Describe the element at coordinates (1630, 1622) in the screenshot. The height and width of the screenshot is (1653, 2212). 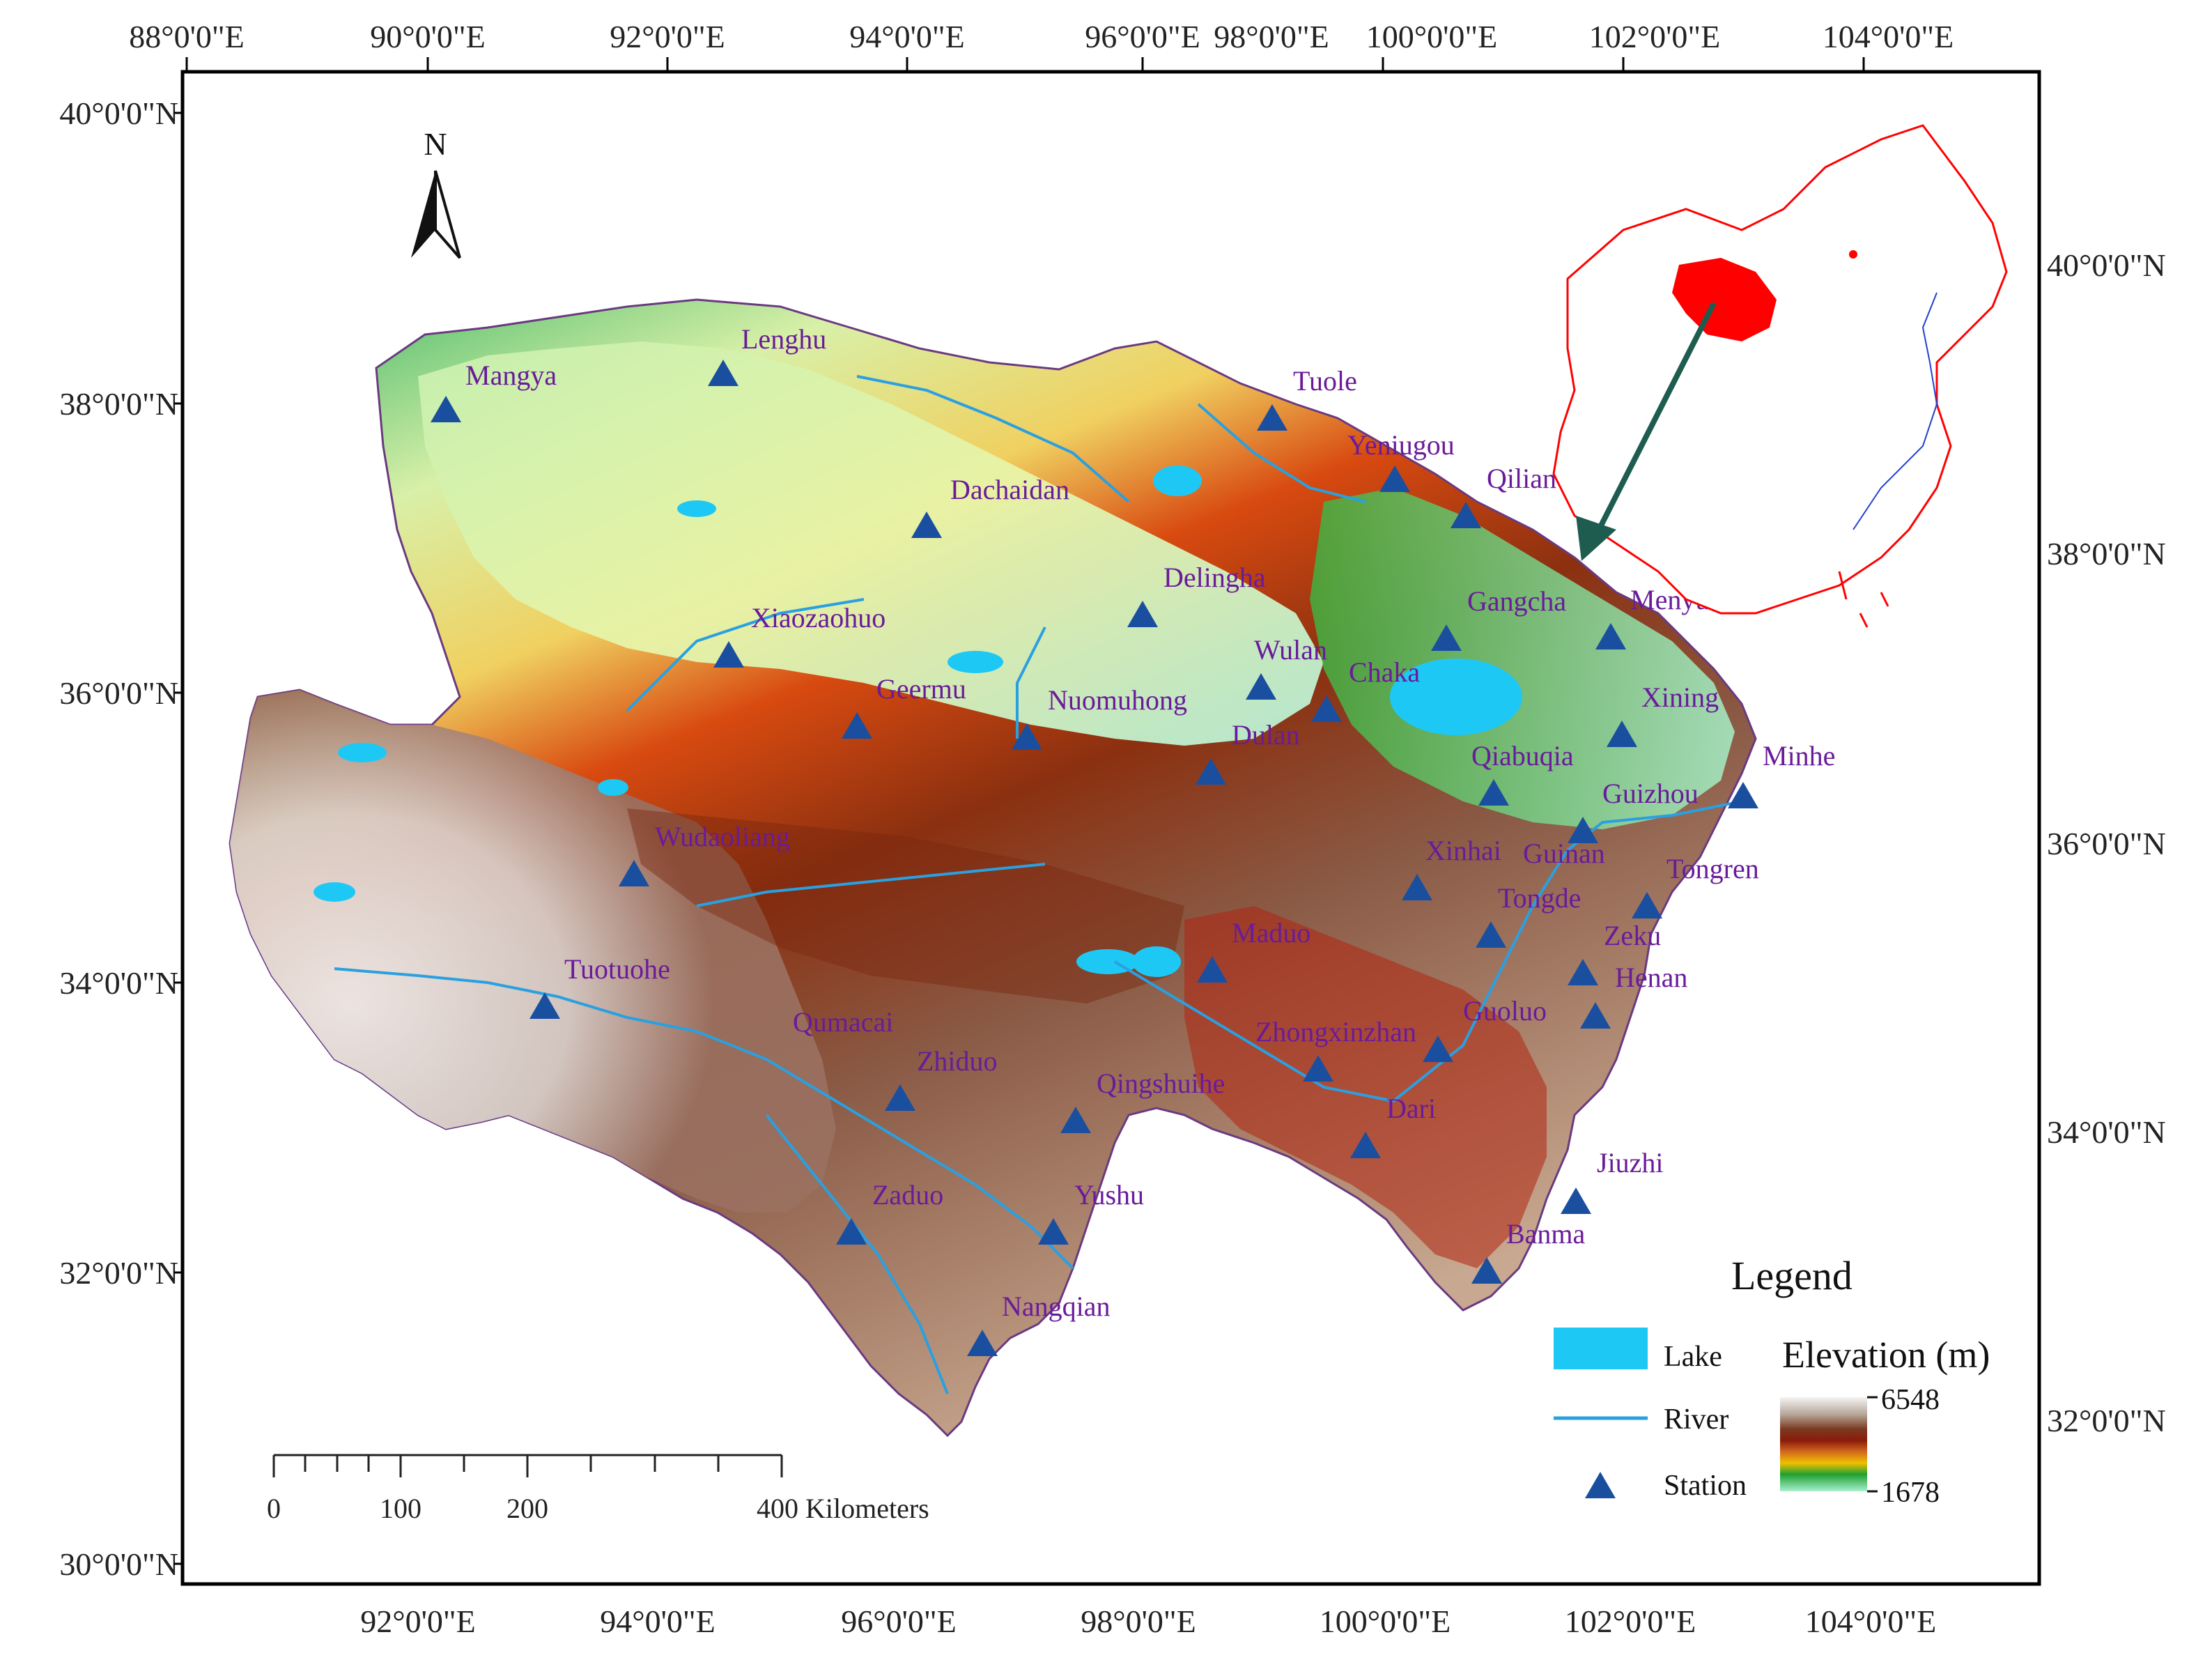
I see `bottom-axis-label: 102°0'0"E` at that location.